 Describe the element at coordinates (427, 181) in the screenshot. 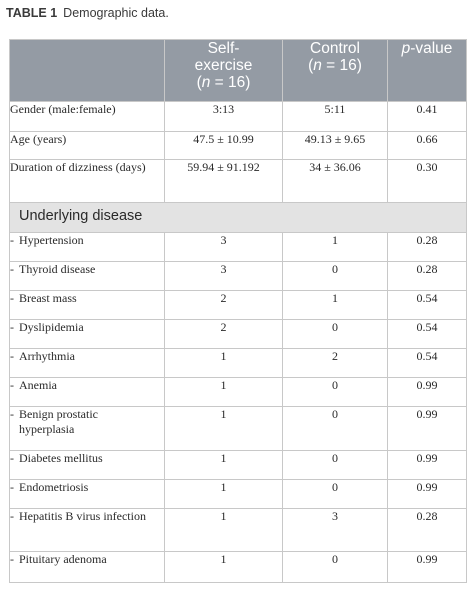

I see `cell-p: 0.30` at that location.